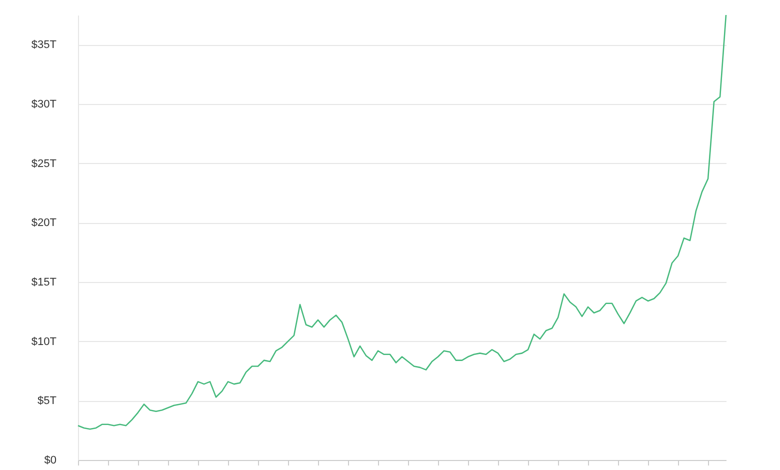 Image resolution: width=780 pixels, height=470 pixels. I want to click on y-tick-label: $10T, so click(44, 342).